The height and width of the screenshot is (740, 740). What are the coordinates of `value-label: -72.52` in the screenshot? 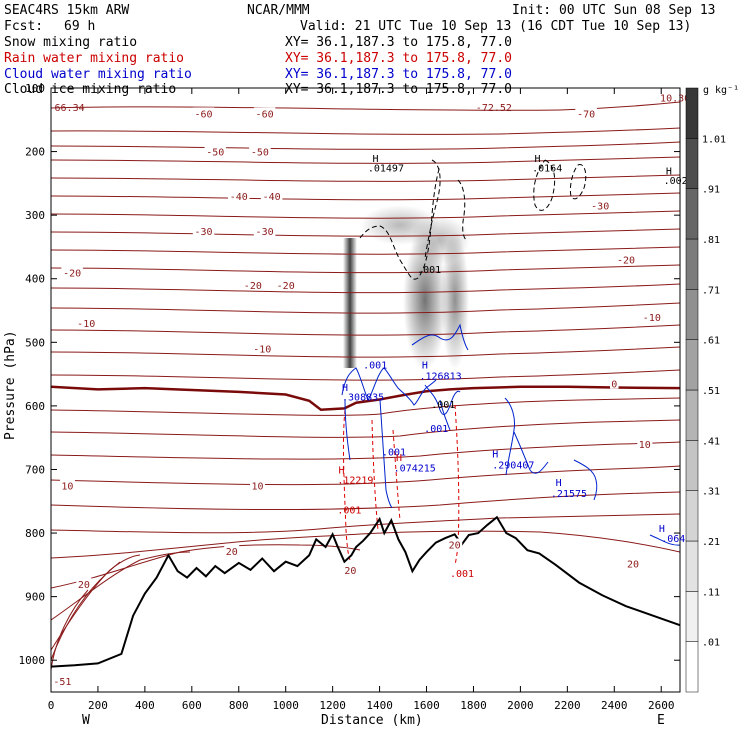 It's located at (494, 108).